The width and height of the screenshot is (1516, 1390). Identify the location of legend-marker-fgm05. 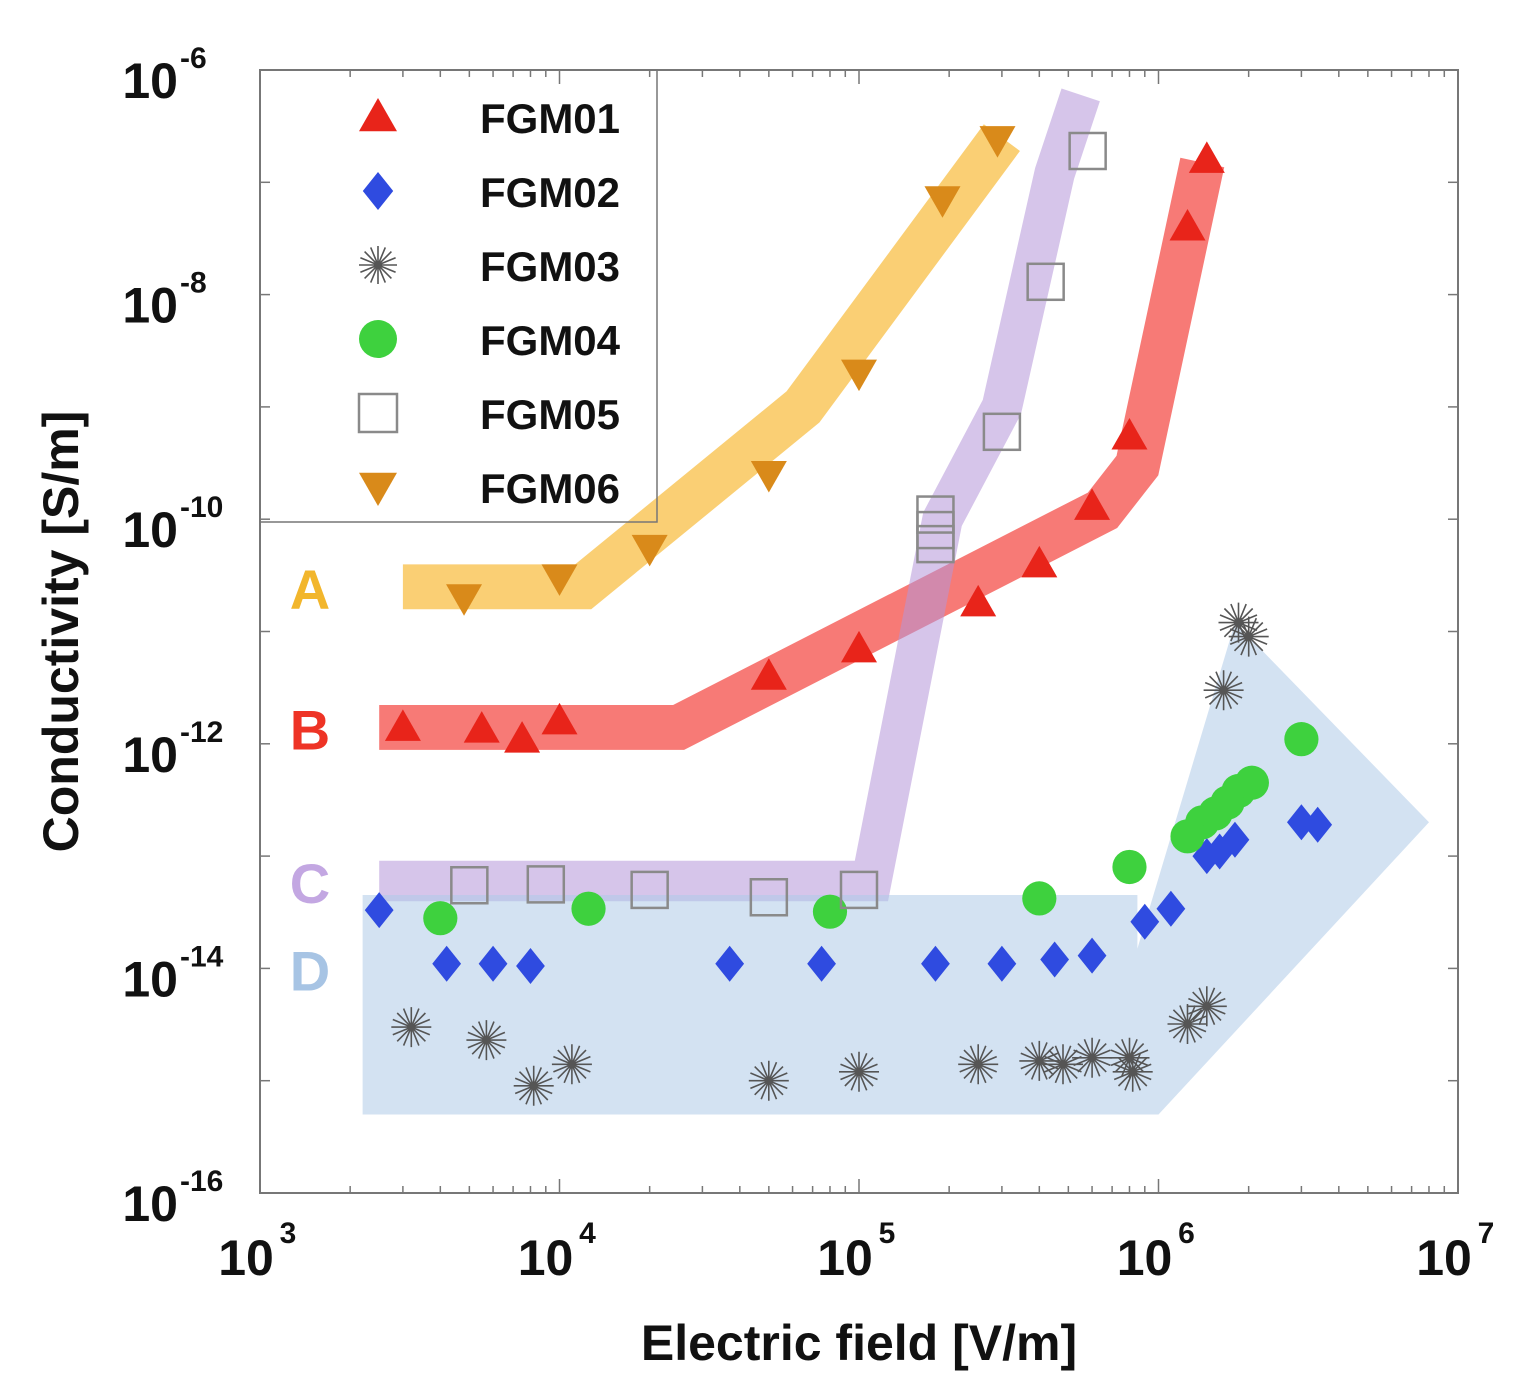
(378, 413).